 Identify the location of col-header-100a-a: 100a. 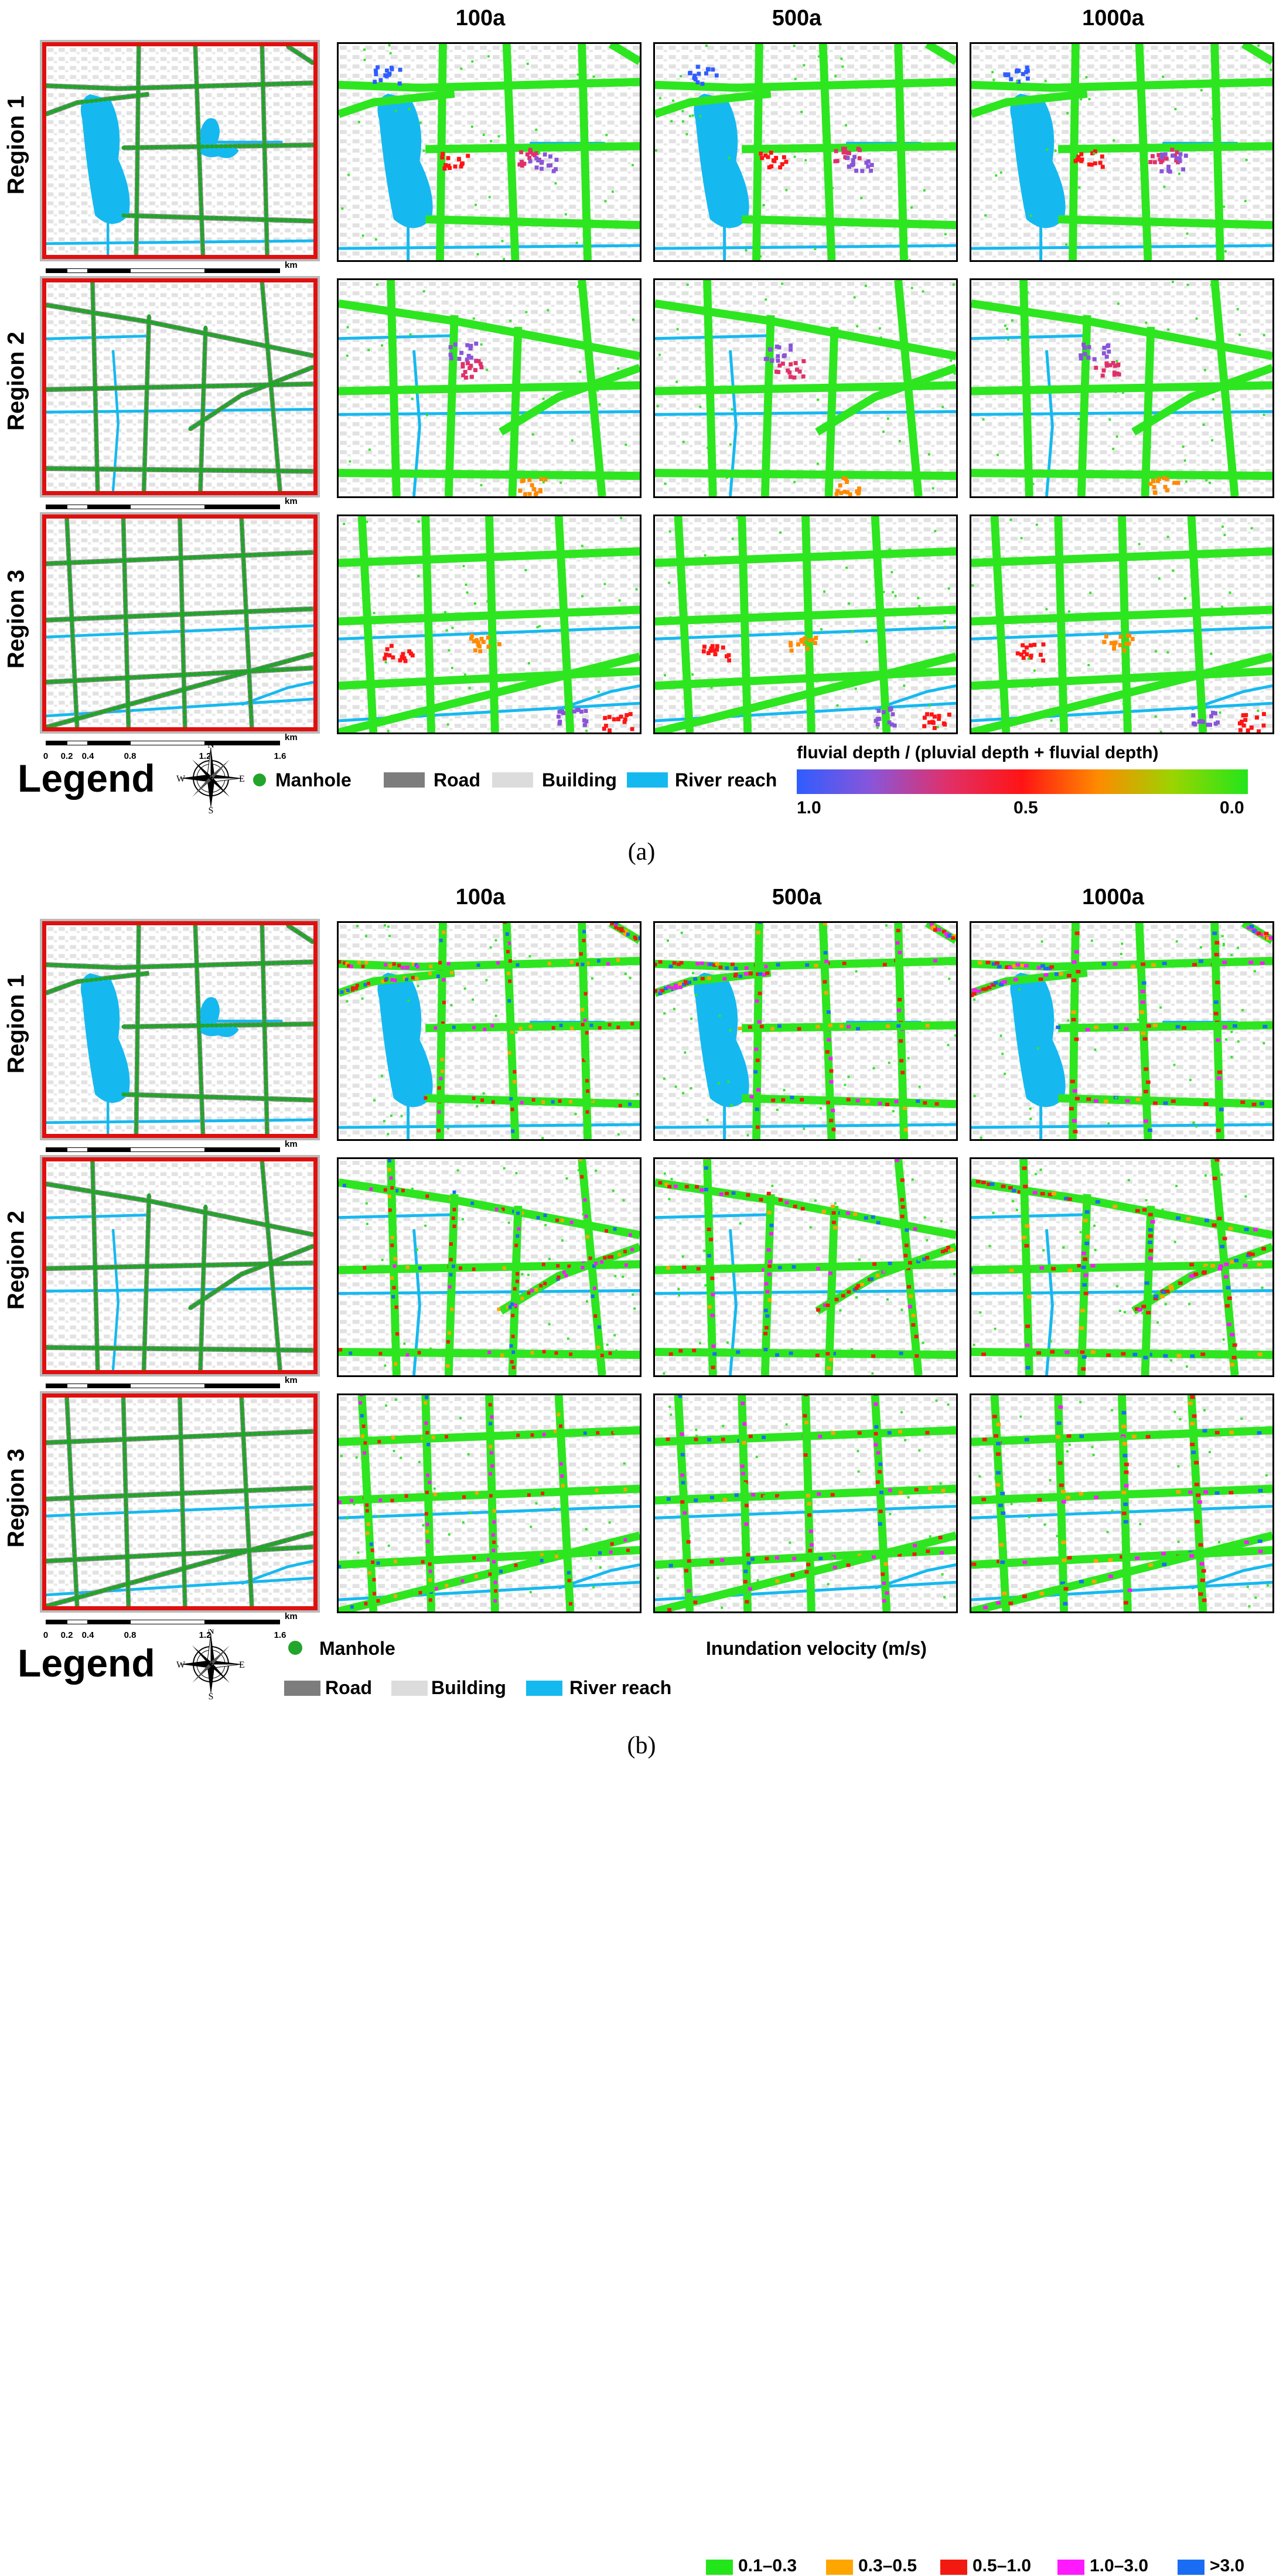
(481, 18).